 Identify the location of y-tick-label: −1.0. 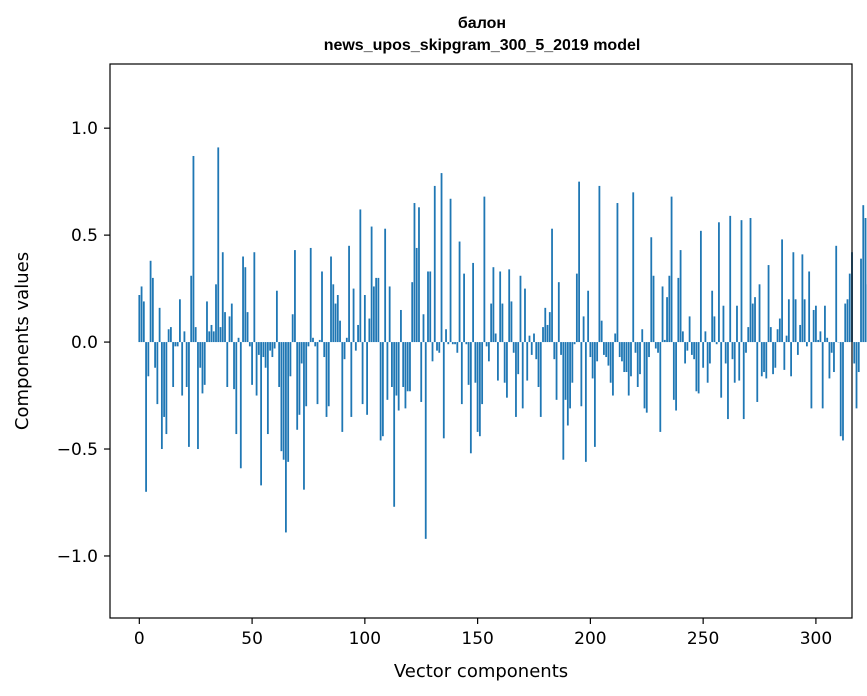
(77, 557).